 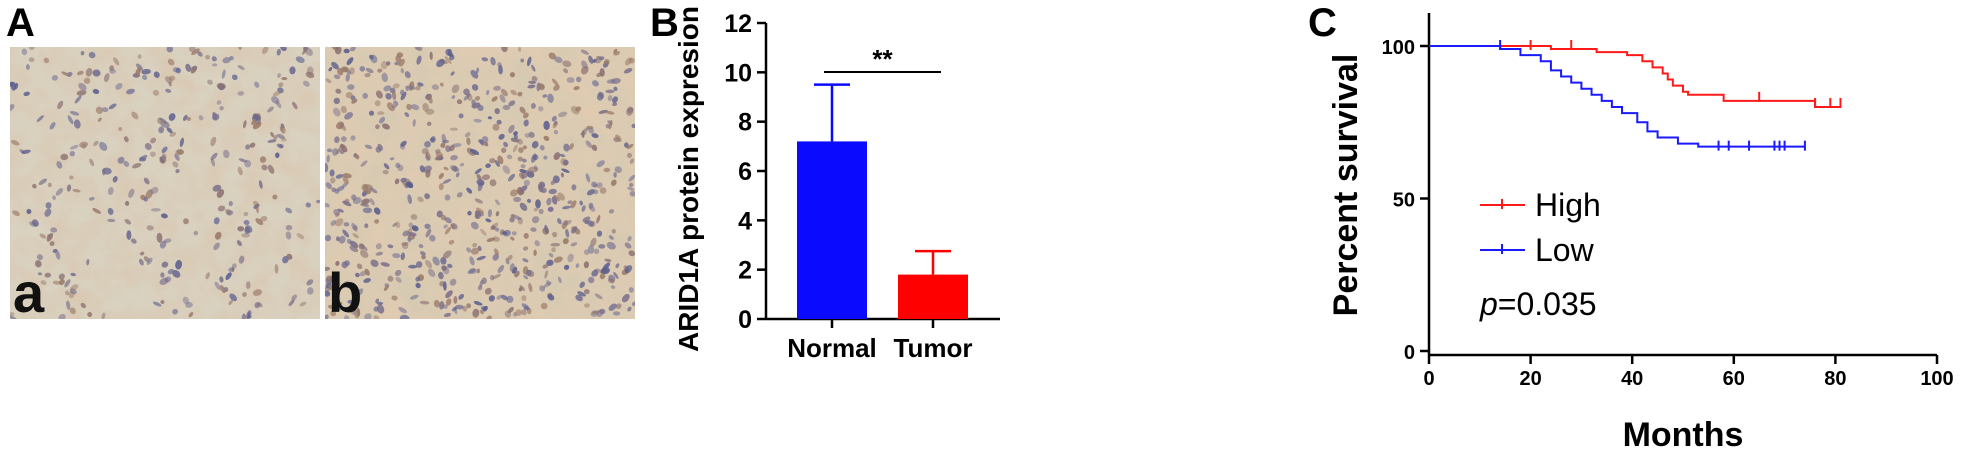 I want to click on survival-curve-low, so click(x=1617, y=96).